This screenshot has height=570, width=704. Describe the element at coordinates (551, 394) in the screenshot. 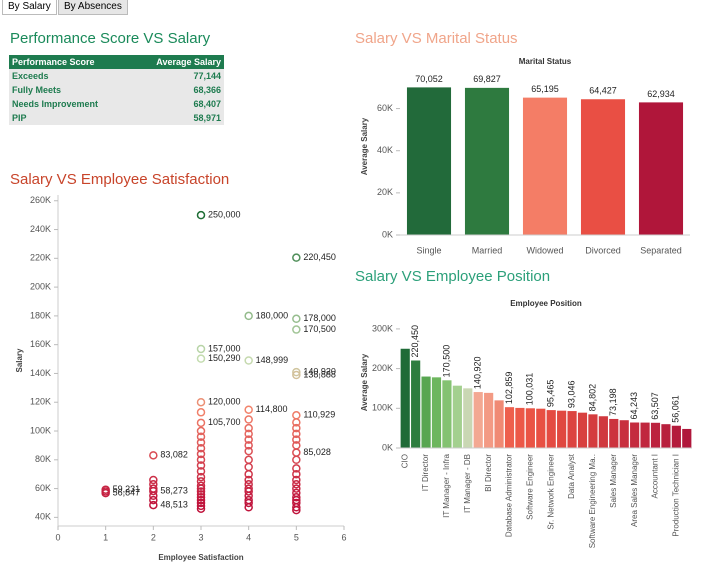

I see `value-label: 95,465` at that location.